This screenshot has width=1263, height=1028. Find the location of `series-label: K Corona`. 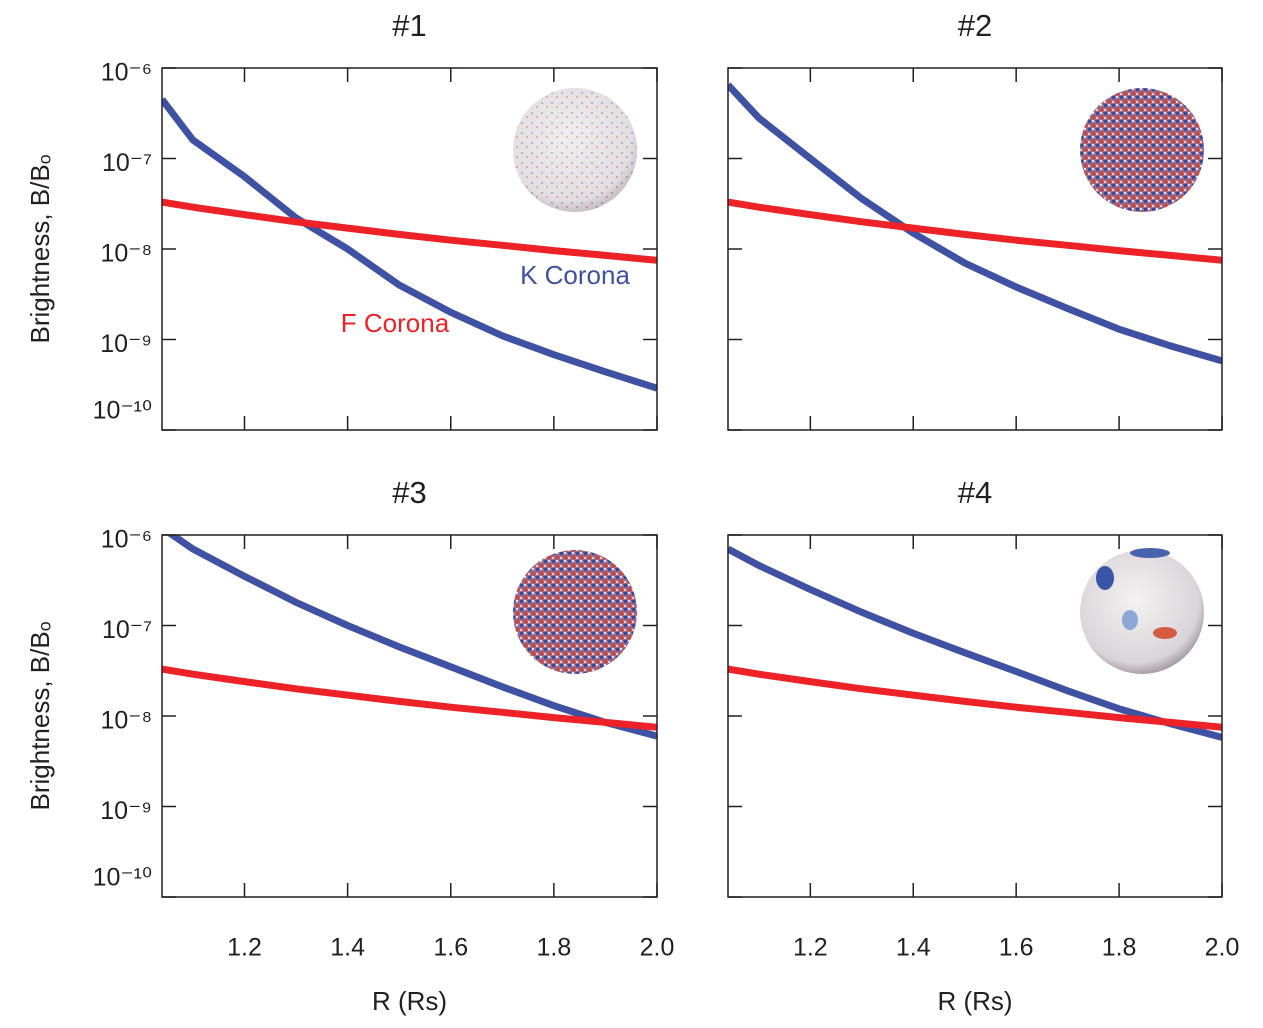

series-label: K Corona is located at coordinates (575, 275).